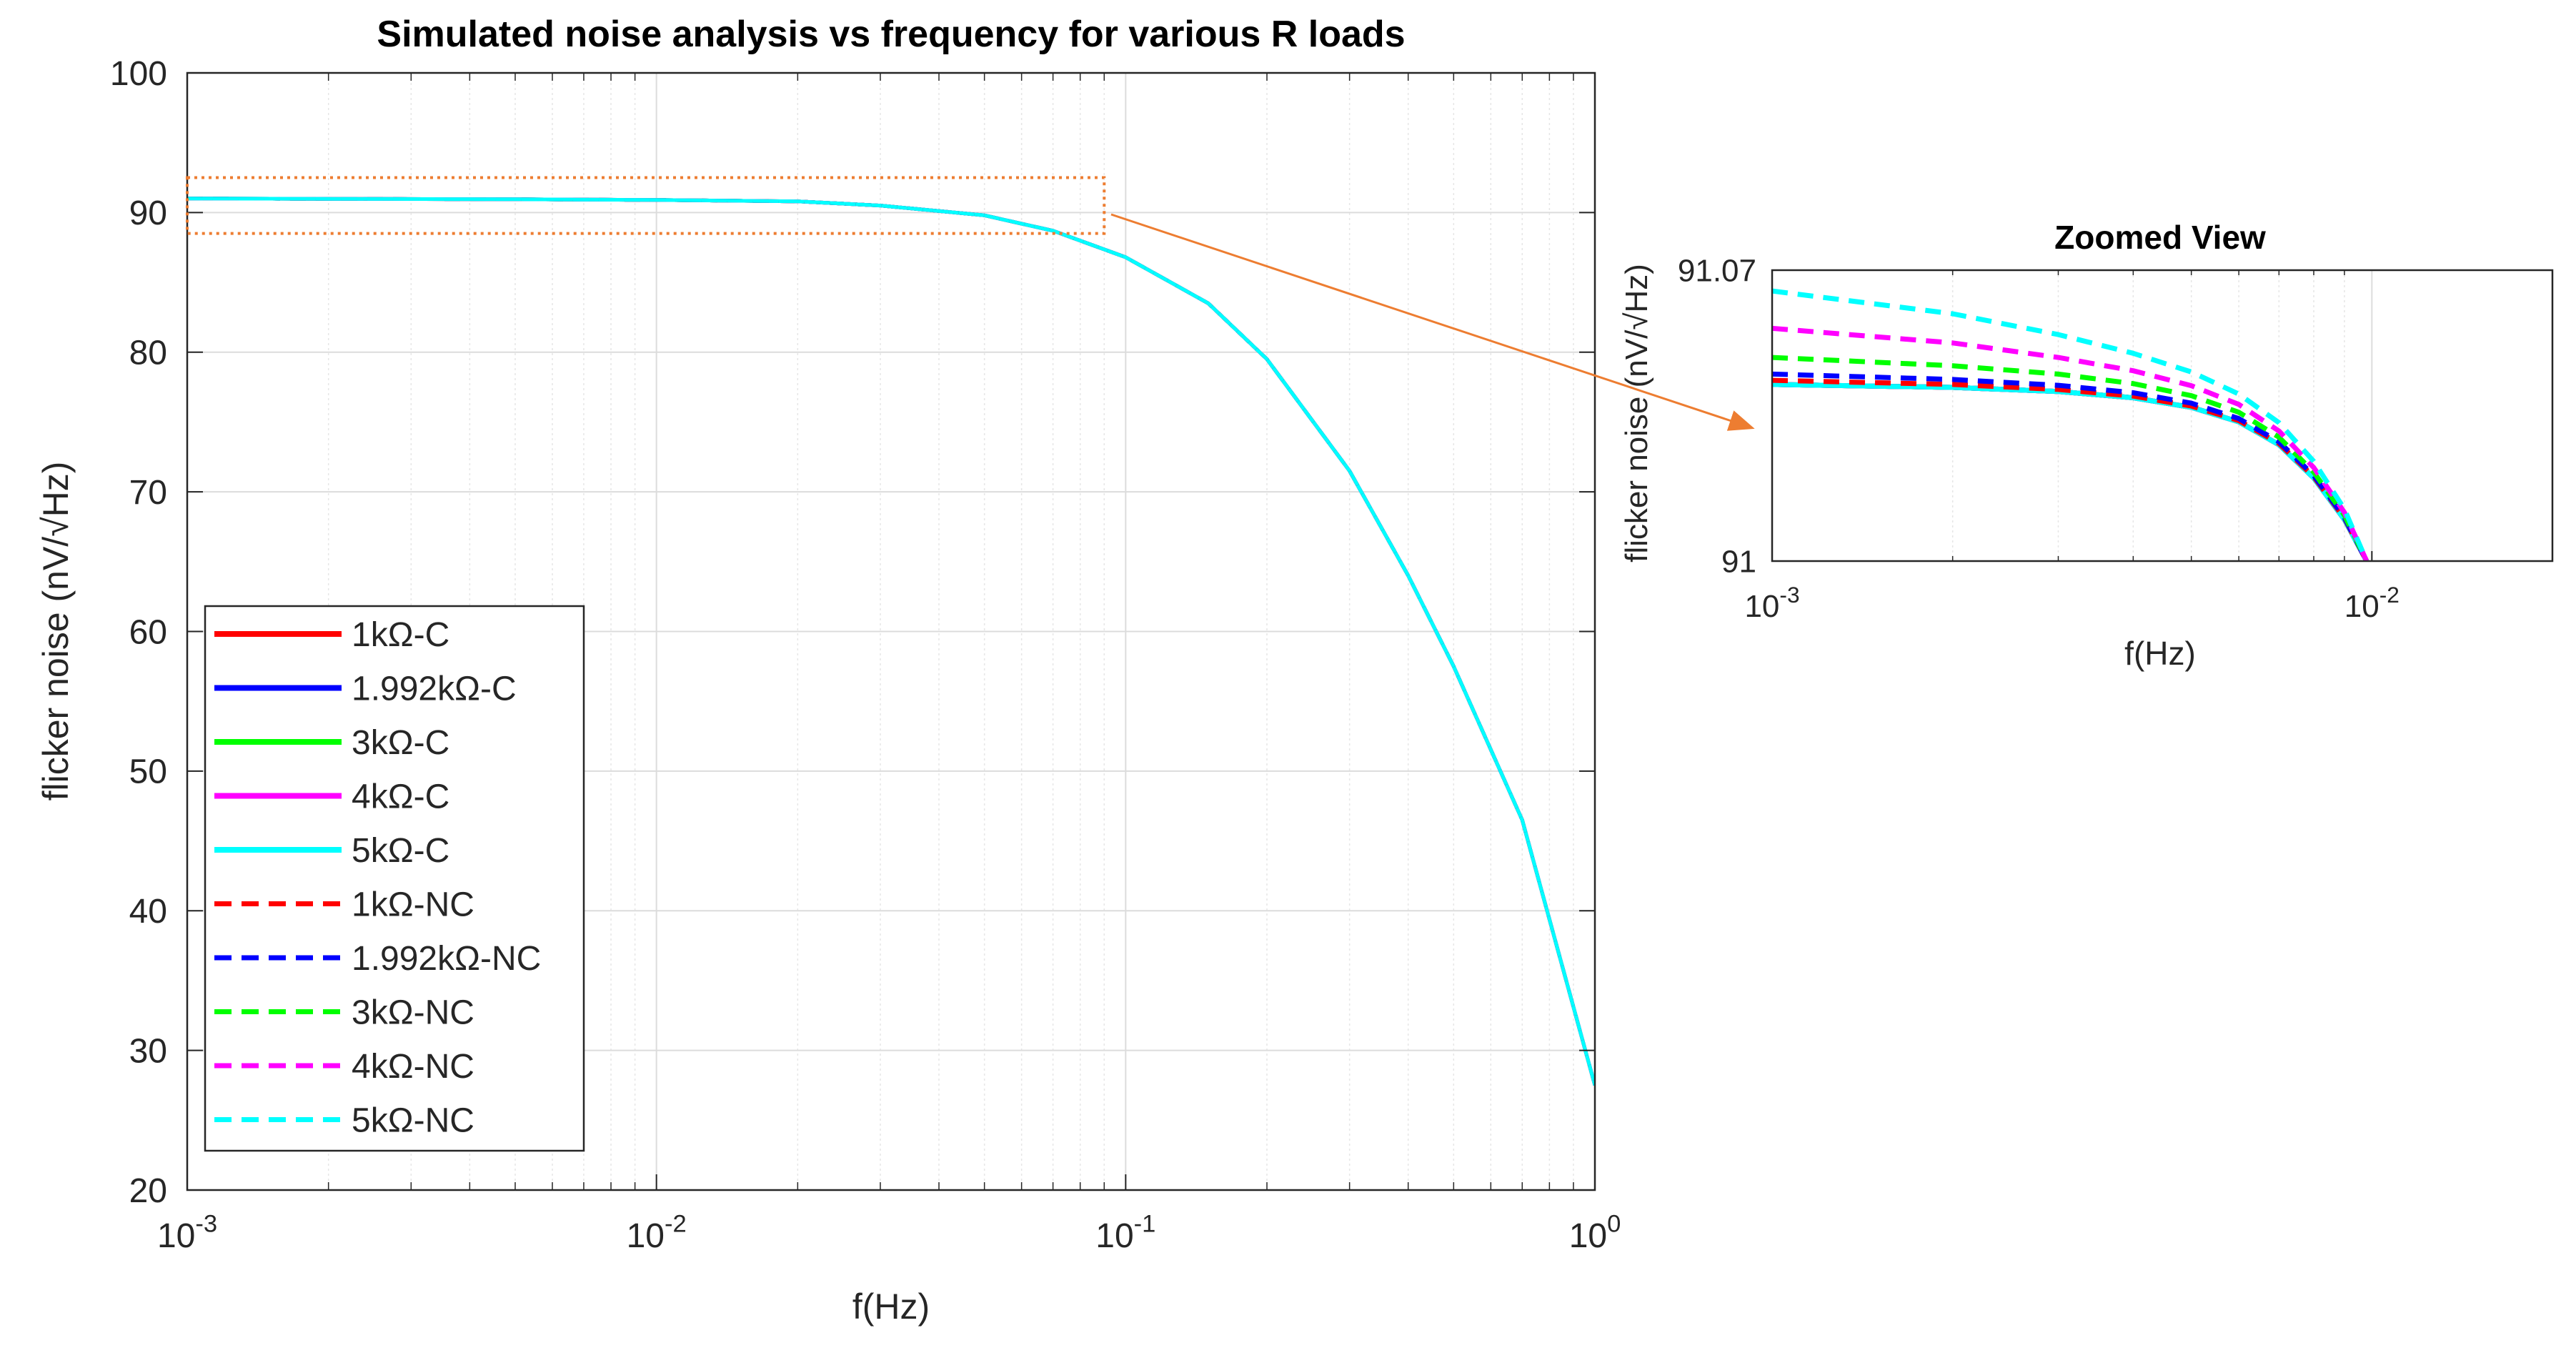 The width and height of the screenshot is (2576, 1348). I want to click on legend-entry: 4kΩ-NC, so click(344, 1067).